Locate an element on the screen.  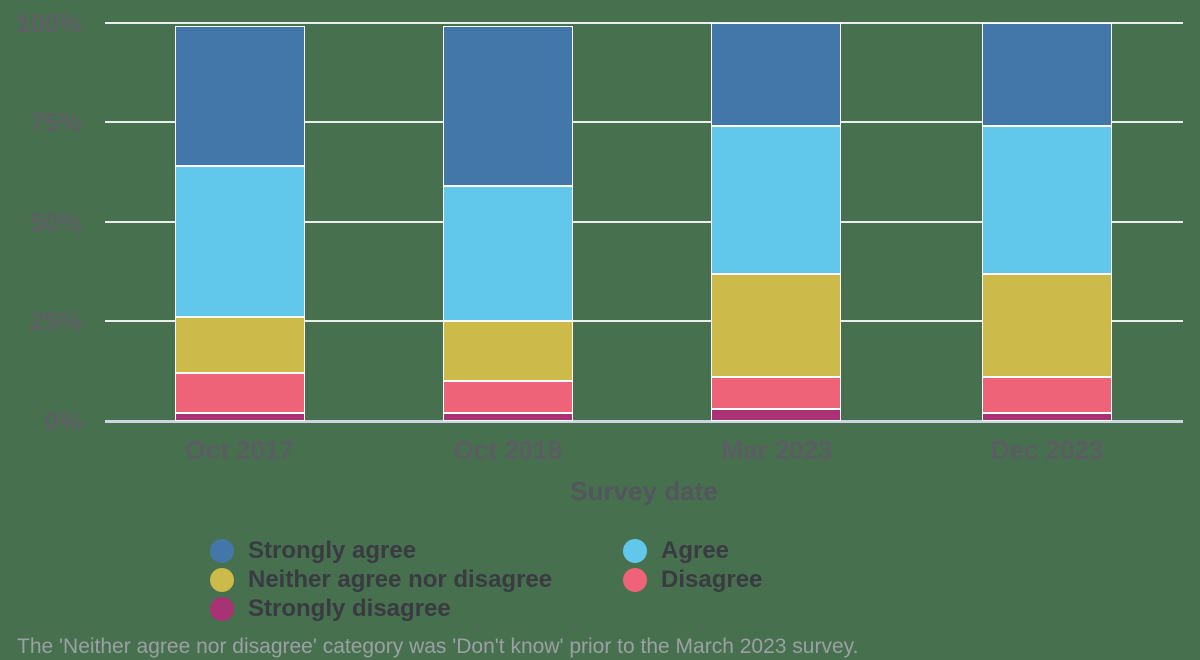
legend-label: Strongly agree is located at coordinates (332, 551).